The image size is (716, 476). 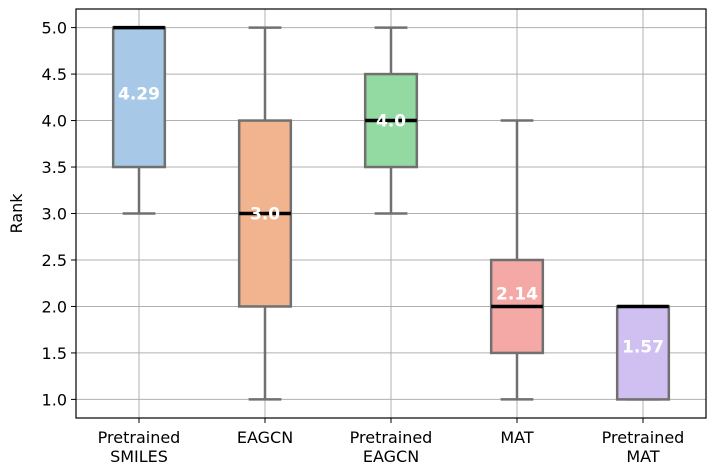 What do you see at coordinates (54, 260) in the screenshot?
I see `y-tick-label: 2.5` at bounding box center [54, 260].